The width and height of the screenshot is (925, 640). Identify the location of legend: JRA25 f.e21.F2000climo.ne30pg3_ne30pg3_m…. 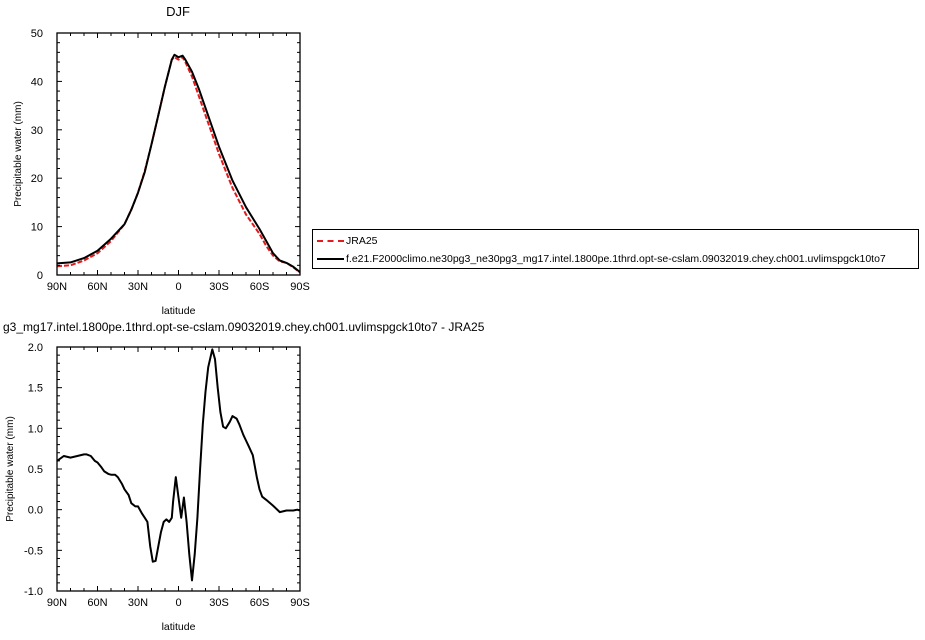
(615, 249).